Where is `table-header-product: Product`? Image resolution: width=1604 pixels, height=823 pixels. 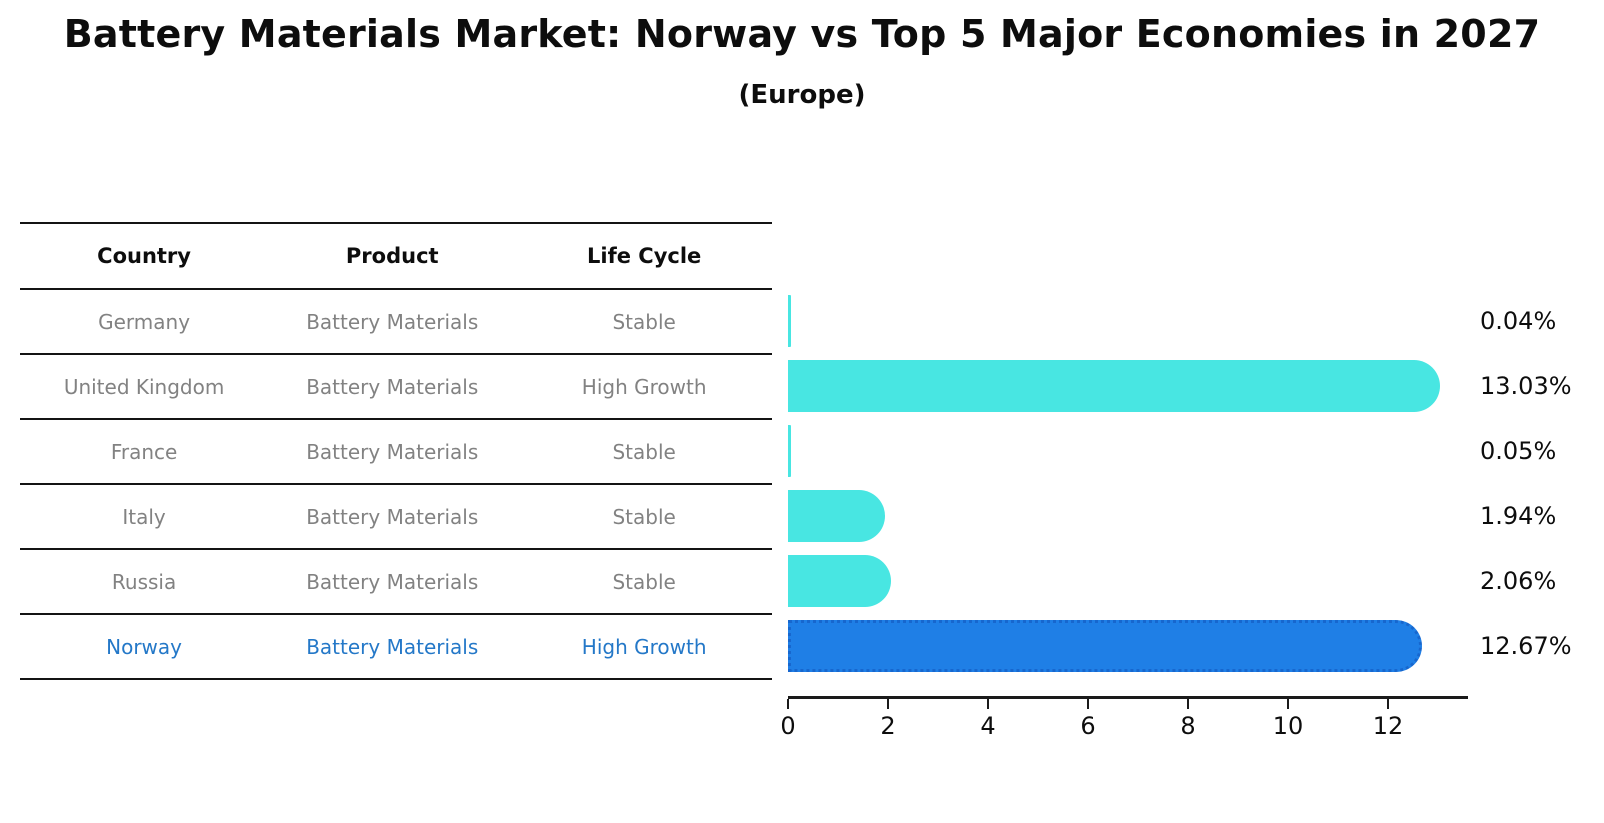 table-header-product: Product is located at coordinates (392, 256).